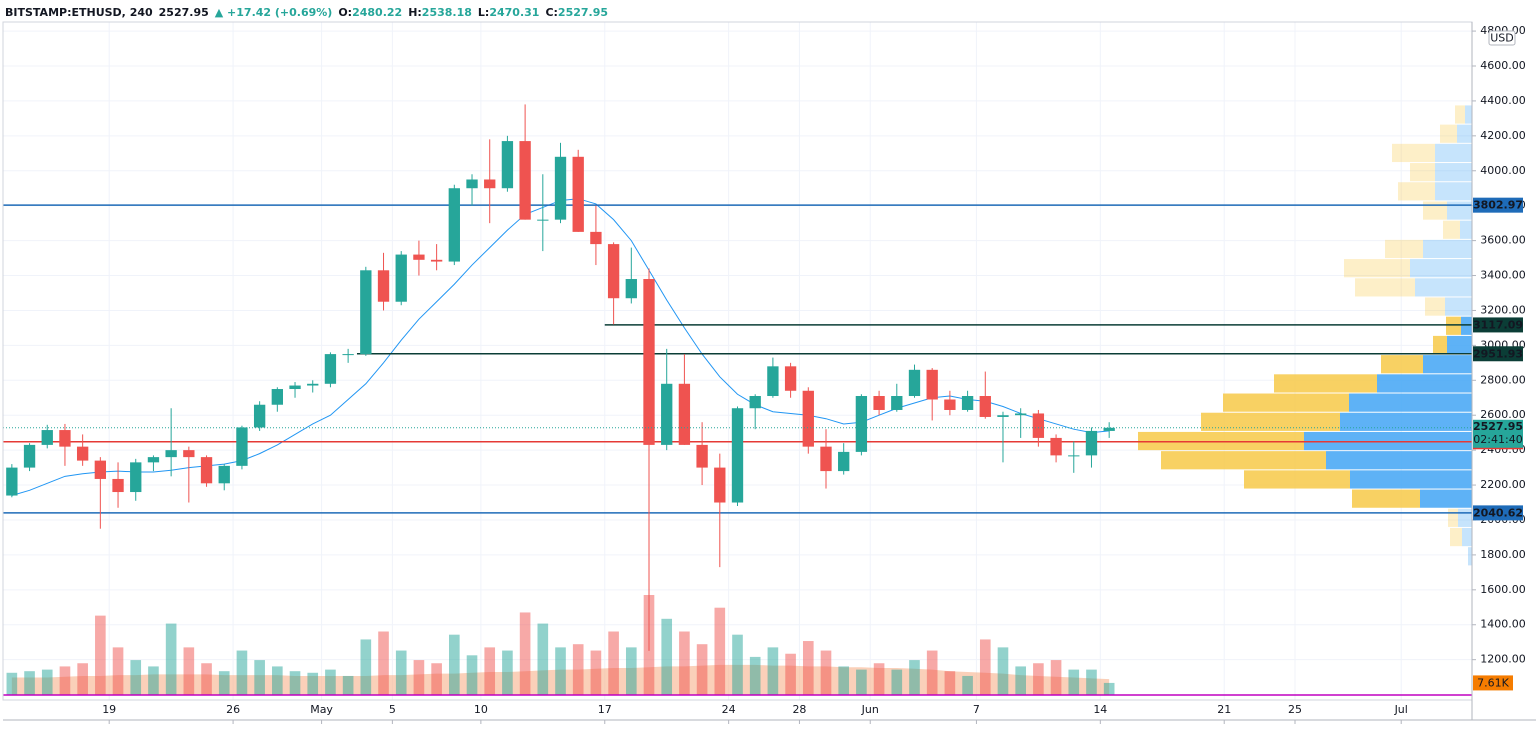 The height and width of the screenshot is (733, 1536). Describe the element at coordinates (1503, 100) in the screenshot. I see `y-tick-label: 4400.00` at that location.